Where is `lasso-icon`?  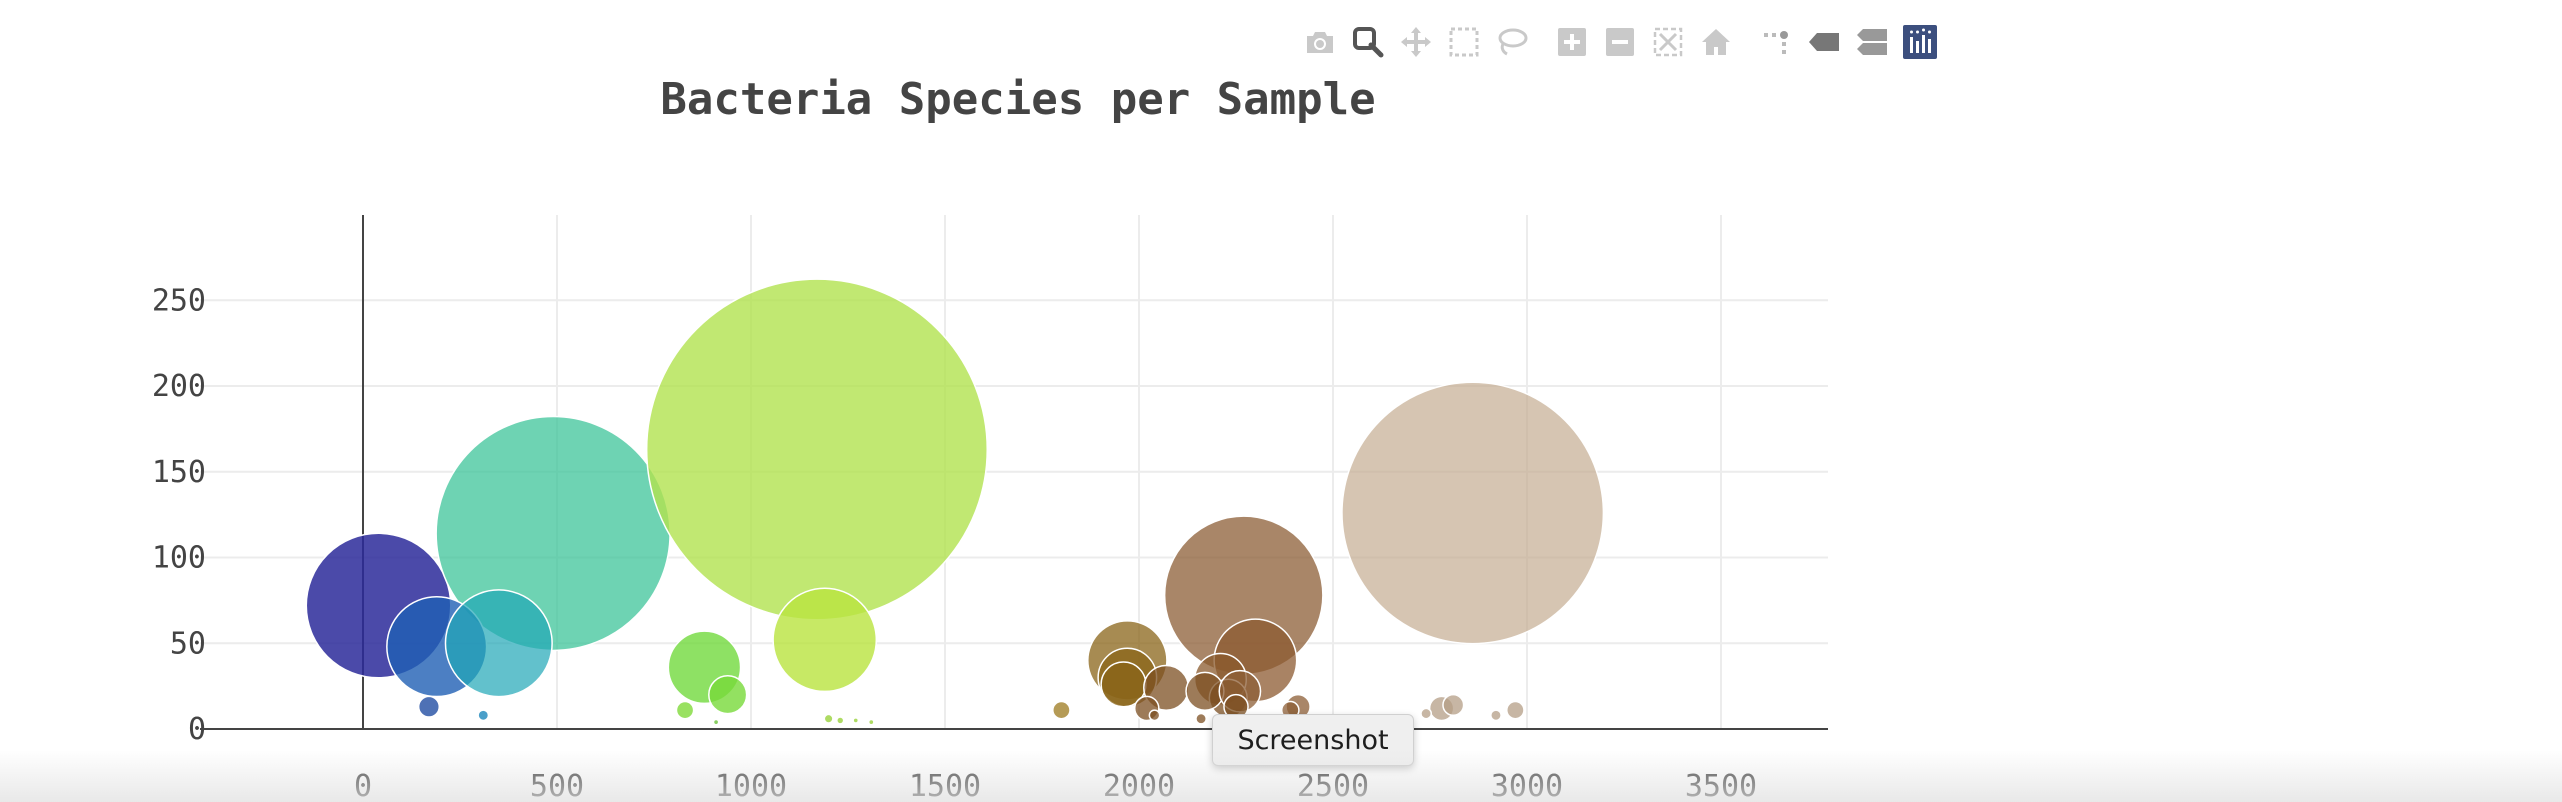 lasso-icon is located at coordinates (1513, 42).